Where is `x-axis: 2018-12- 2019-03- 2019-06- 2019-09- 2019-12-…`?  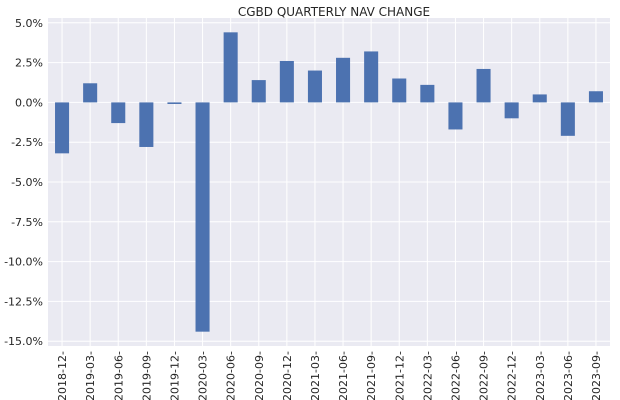
x-axis: 2018-12- 2019-03- 2019-06- 2019-09- 2019-12-… is located at coordinates (329, 375).